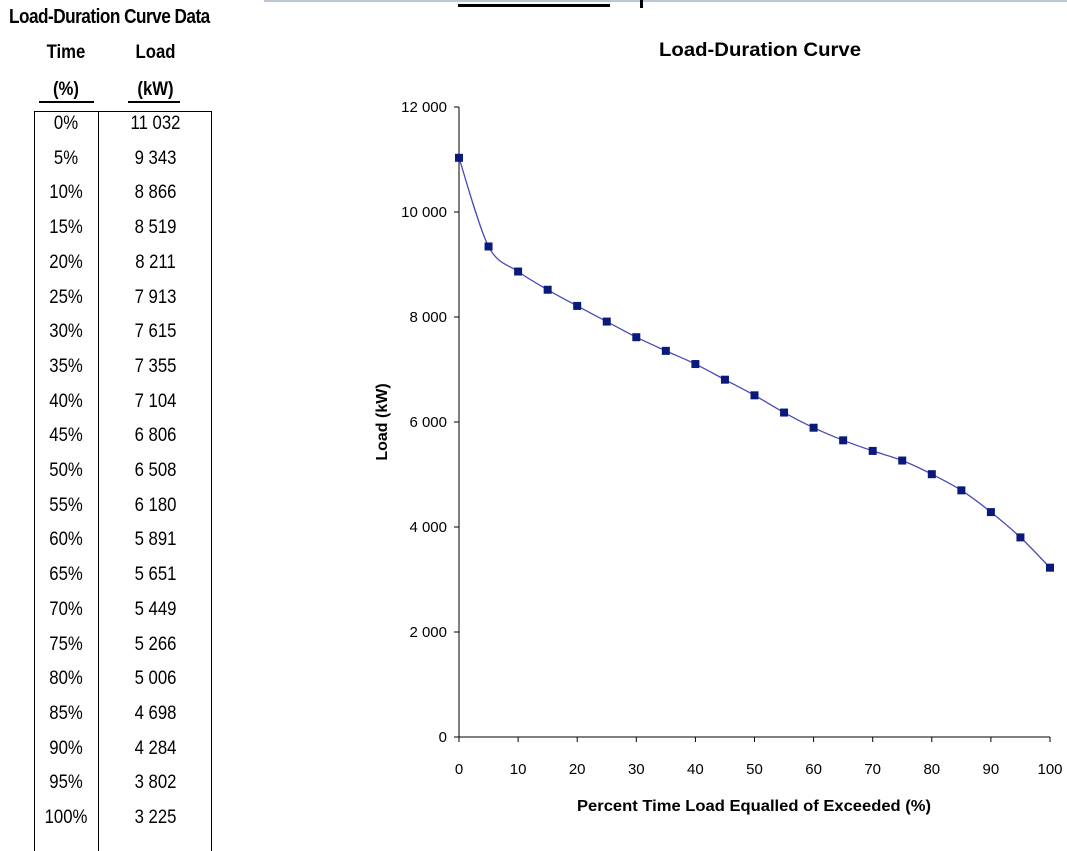  I want to click on table-cell-time: 80%, so click(66, 679).